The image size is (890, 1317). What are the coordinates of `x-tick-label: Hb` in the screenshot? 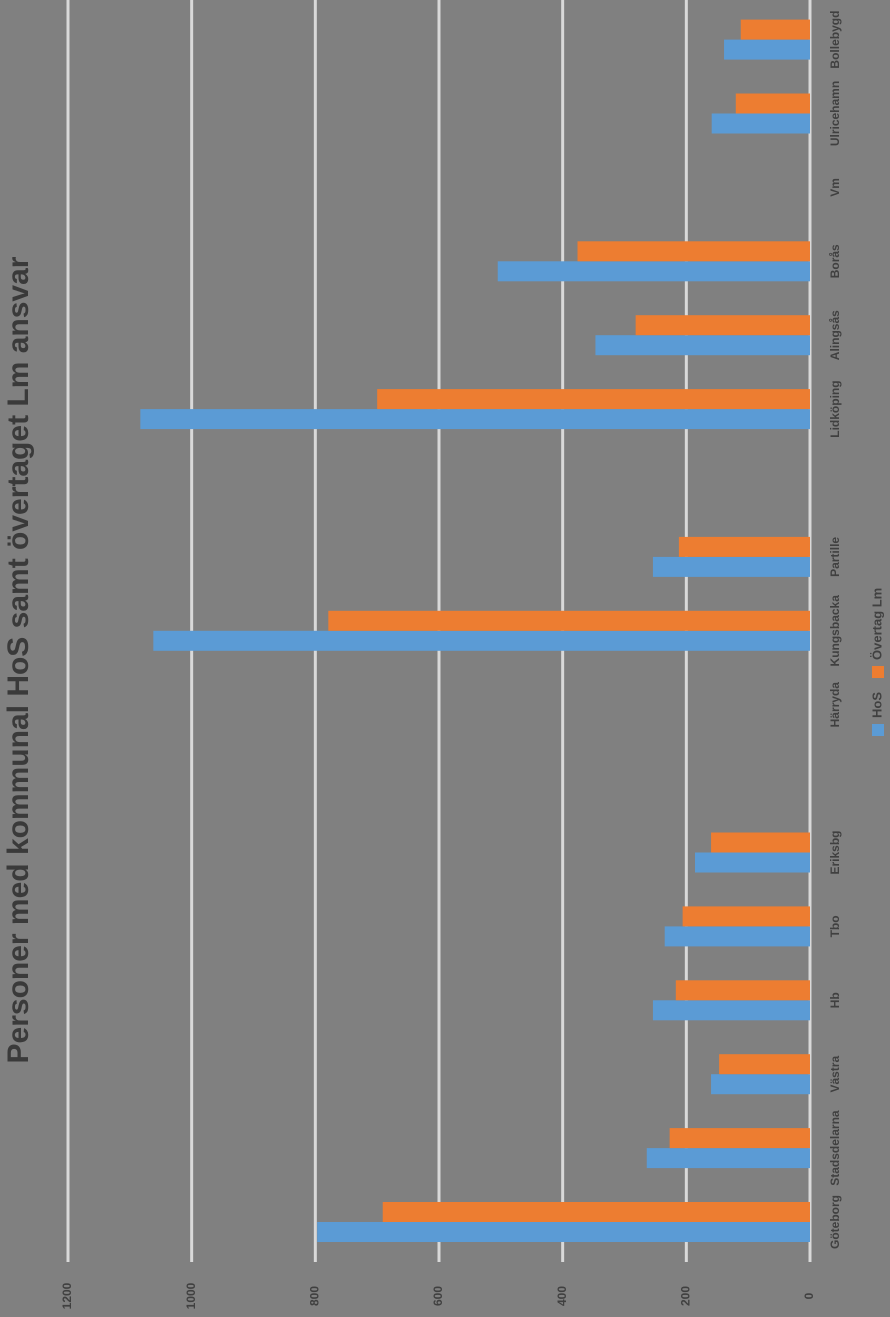 It's located at (835, 1000).